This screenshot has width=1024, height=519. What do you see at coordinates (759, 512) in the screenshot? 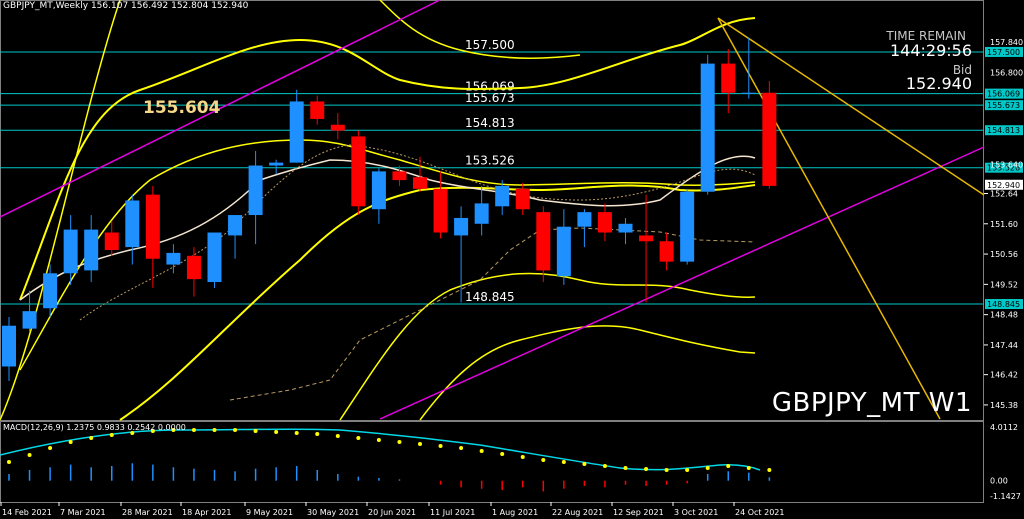
I see `x-tick-label: 24 Oct 2021` at bounding box center [759, 512].